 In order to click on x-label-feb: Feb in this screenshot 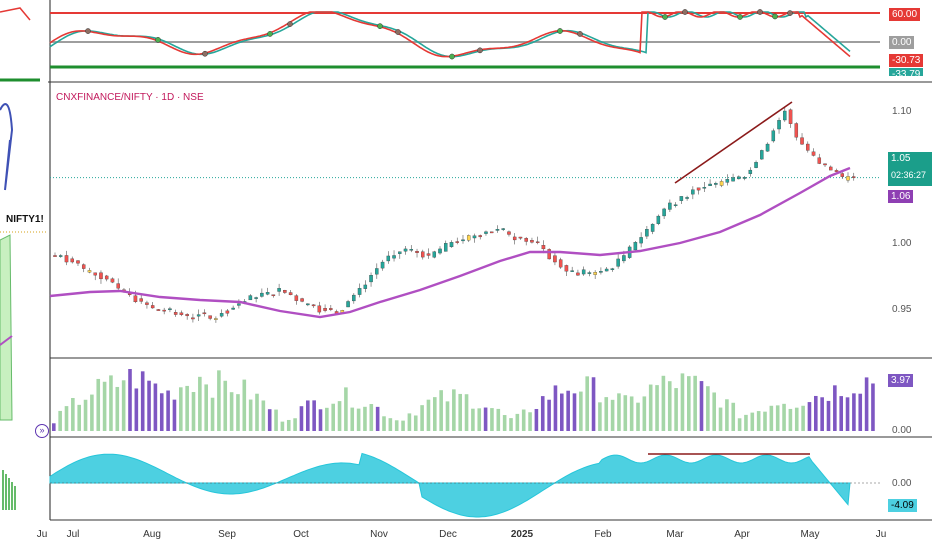, I will do `click(603, 534)`.